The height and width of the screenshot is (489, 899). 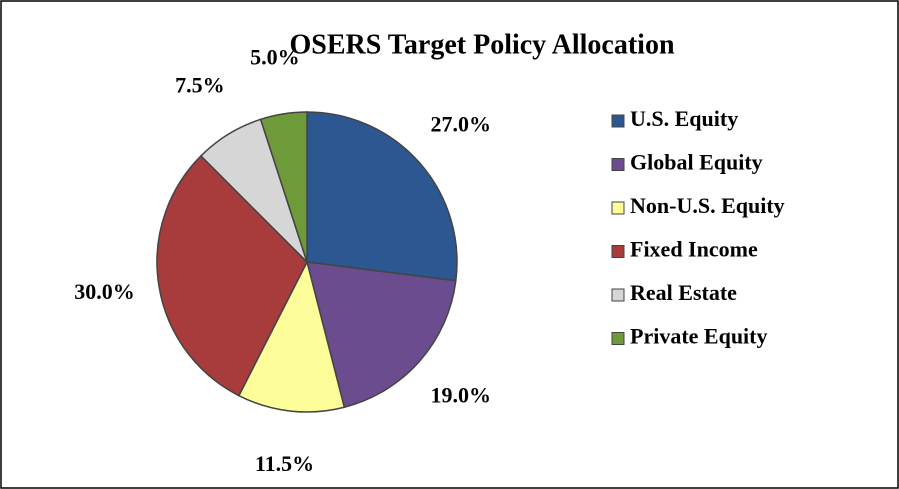 What do you see at coordinates (275, 57) in the screenshot?
I see `data-label: 5.0%` at bounding box center [275, 57].